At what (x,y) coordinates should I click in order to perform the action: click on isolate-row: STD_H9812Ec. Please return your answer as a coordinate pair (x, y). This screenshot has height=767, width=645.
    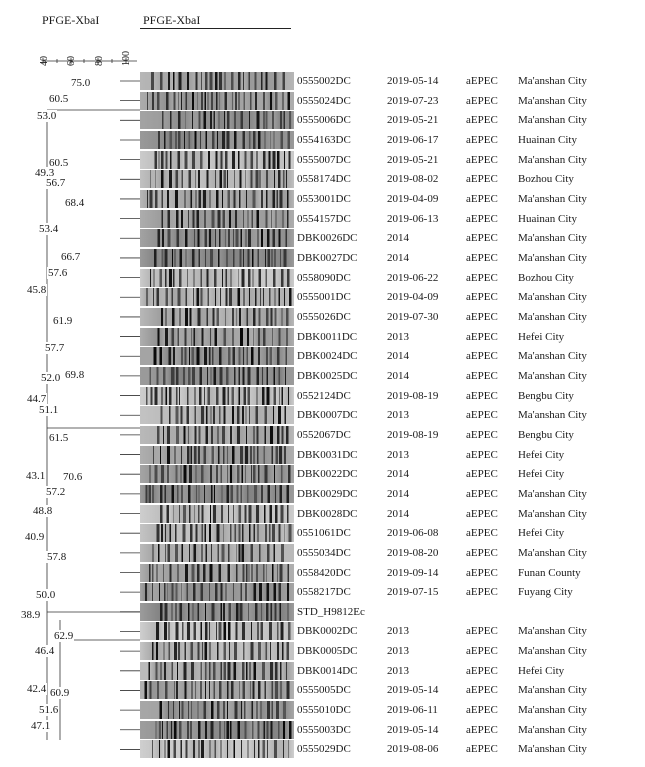
    Looking at the image, I should click on (322, 612).